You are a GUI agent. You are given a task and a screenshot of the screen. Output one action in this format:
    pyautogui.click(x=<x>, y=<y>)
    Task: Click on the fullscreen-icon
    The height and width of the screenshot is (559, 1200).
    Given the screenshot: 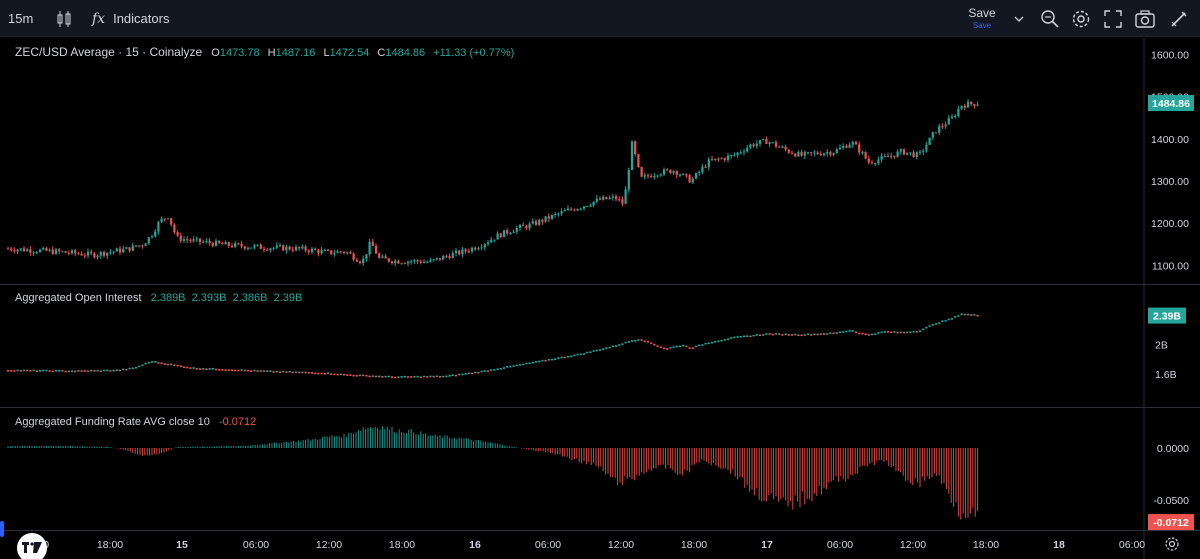 What is the action you would take?
    pyautogui.click(x=1113, y=19)
    